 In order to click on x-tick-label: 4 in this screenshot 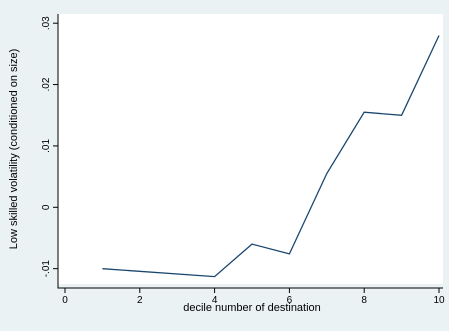, I will do `click(215, 300)`.